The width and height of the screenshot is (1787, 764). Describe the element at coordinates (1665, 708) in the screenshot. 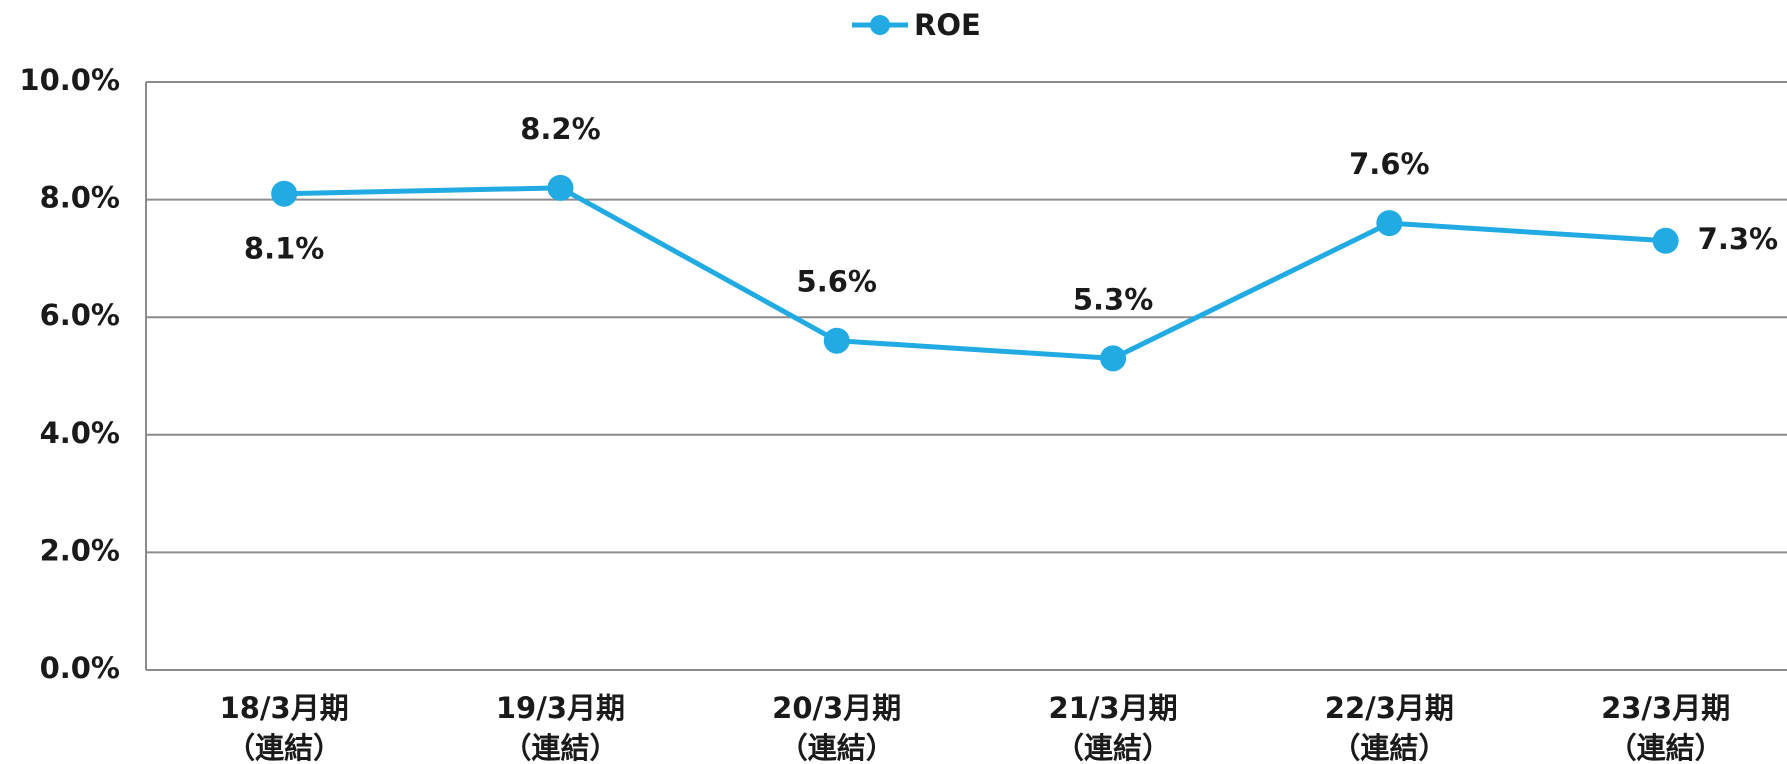

I see `x-tick-label: 23/3月期` at that location.